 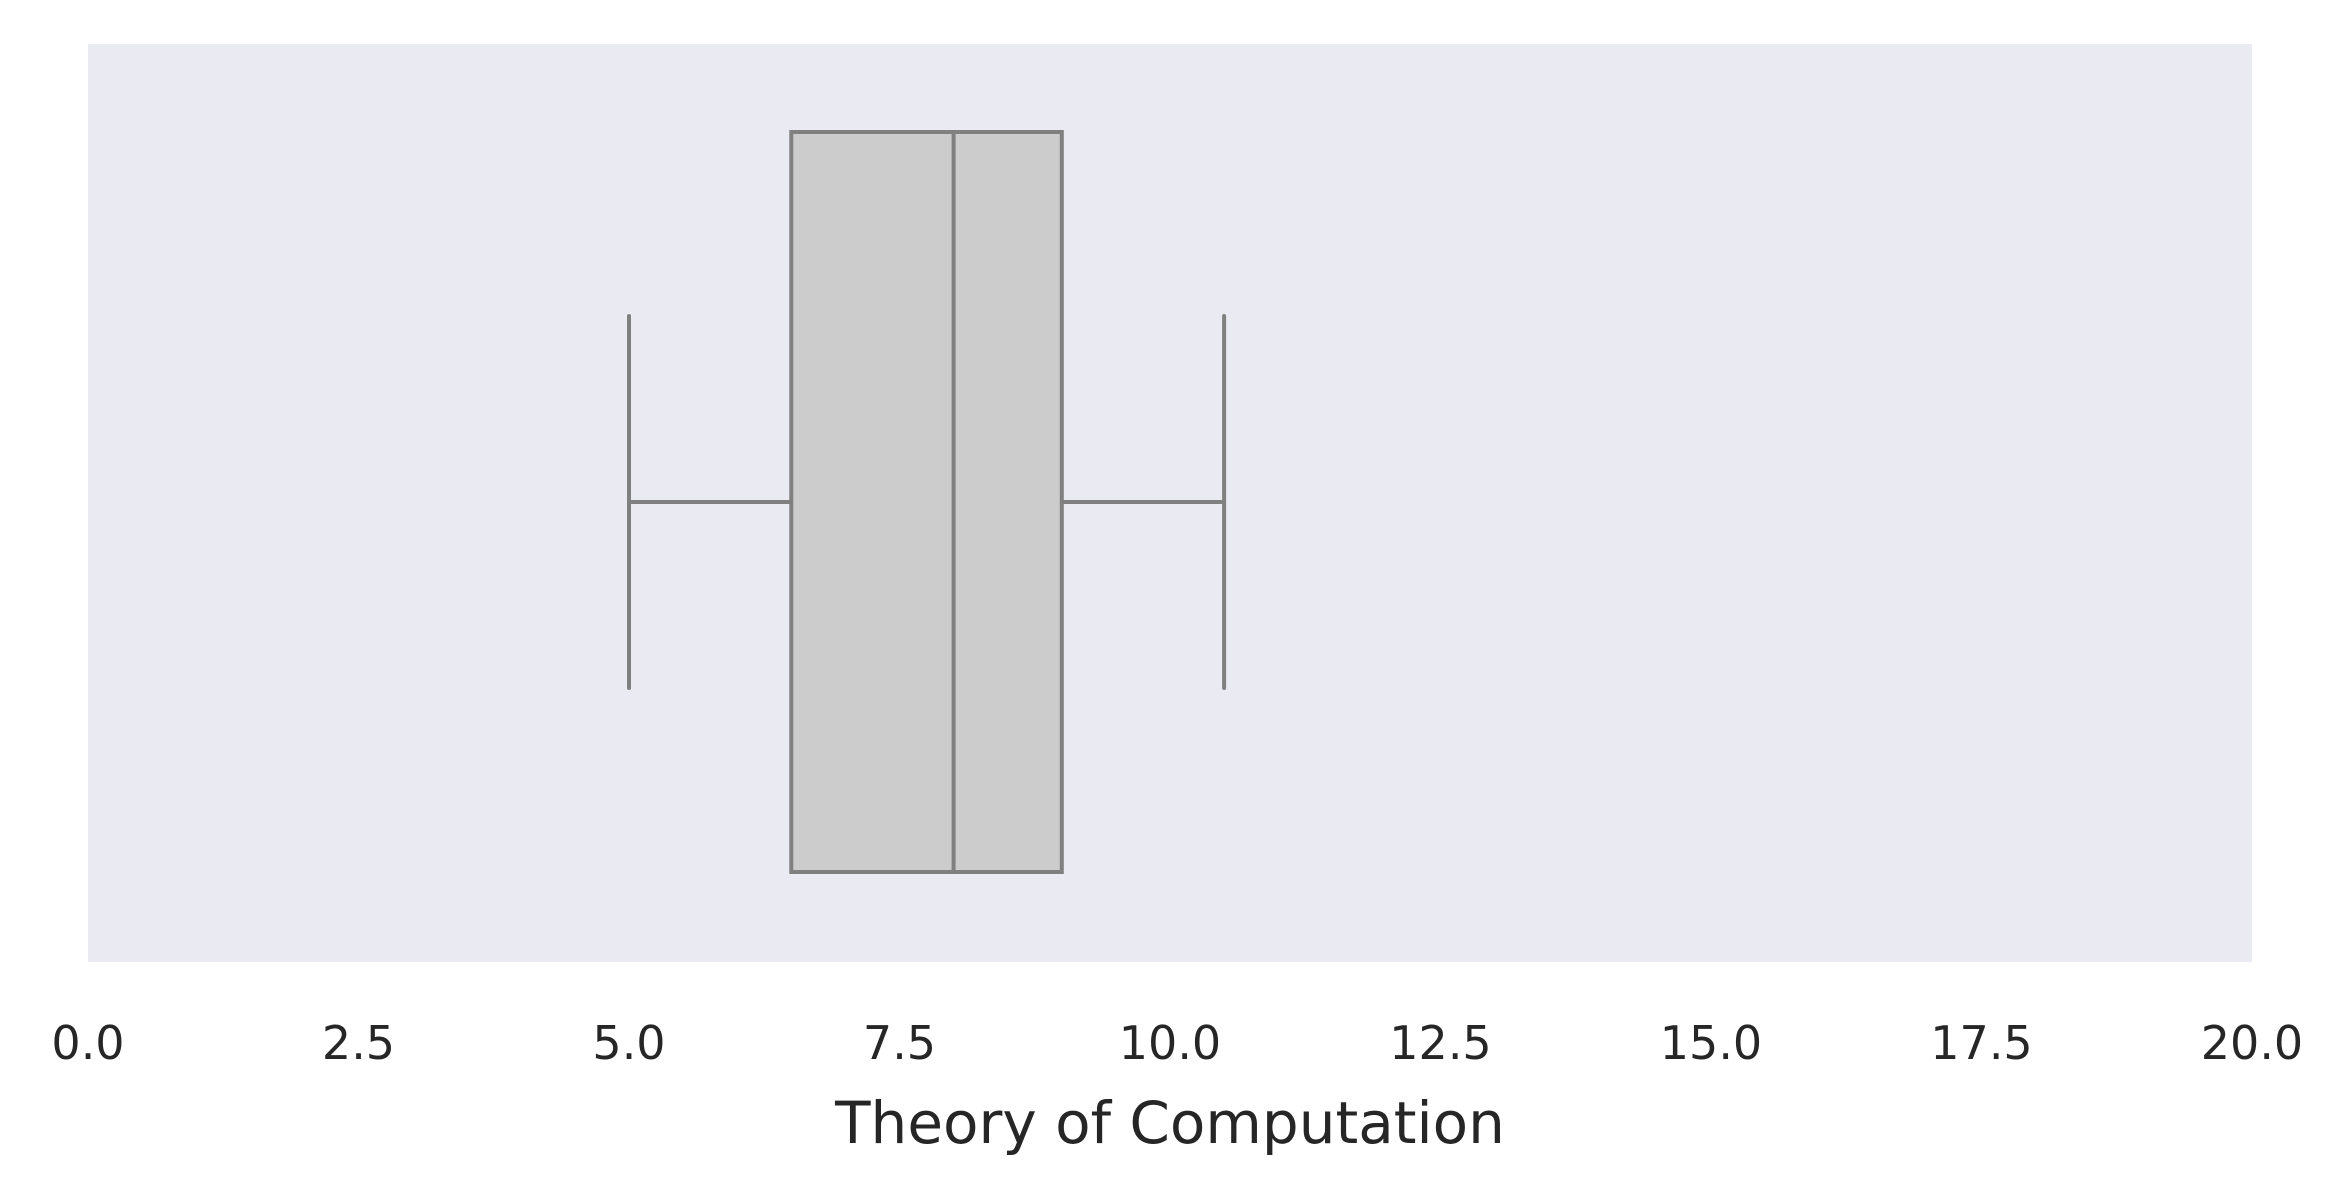 I want to click on interquartile-box, so click(x=926, y=502).